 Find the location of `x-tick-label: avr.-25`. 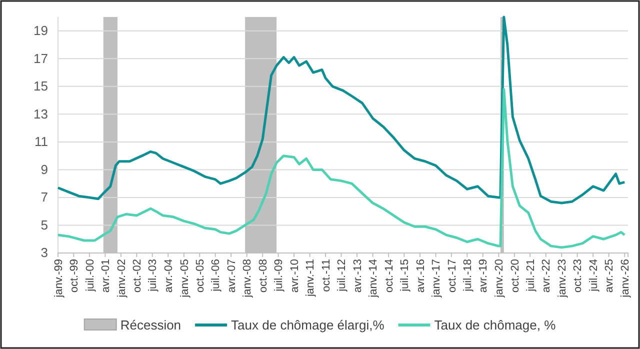

x-tick-label: avr.-25 is located at coordinates (610, 276).